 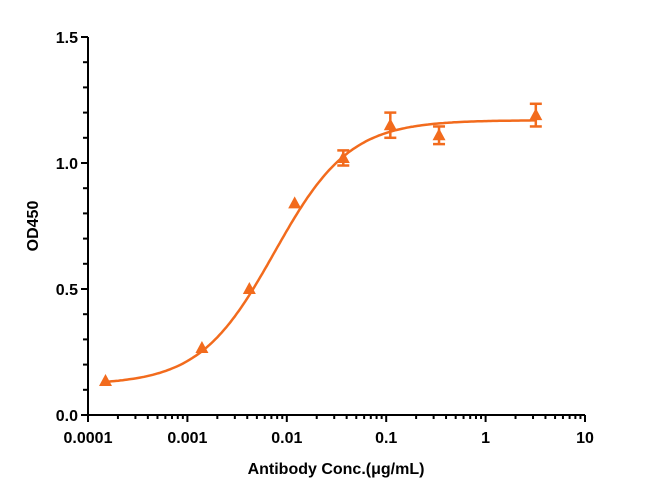 What do you see at coordinates (88, 438) in the screenshot?
I see `x-tick-label: 0.0001` at bounding box center [88, 438].